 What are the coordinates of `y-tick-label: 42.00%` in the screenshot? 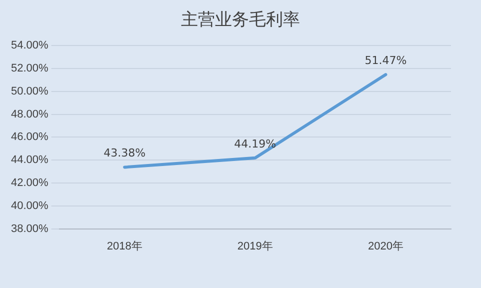 It's located at (29, 183).